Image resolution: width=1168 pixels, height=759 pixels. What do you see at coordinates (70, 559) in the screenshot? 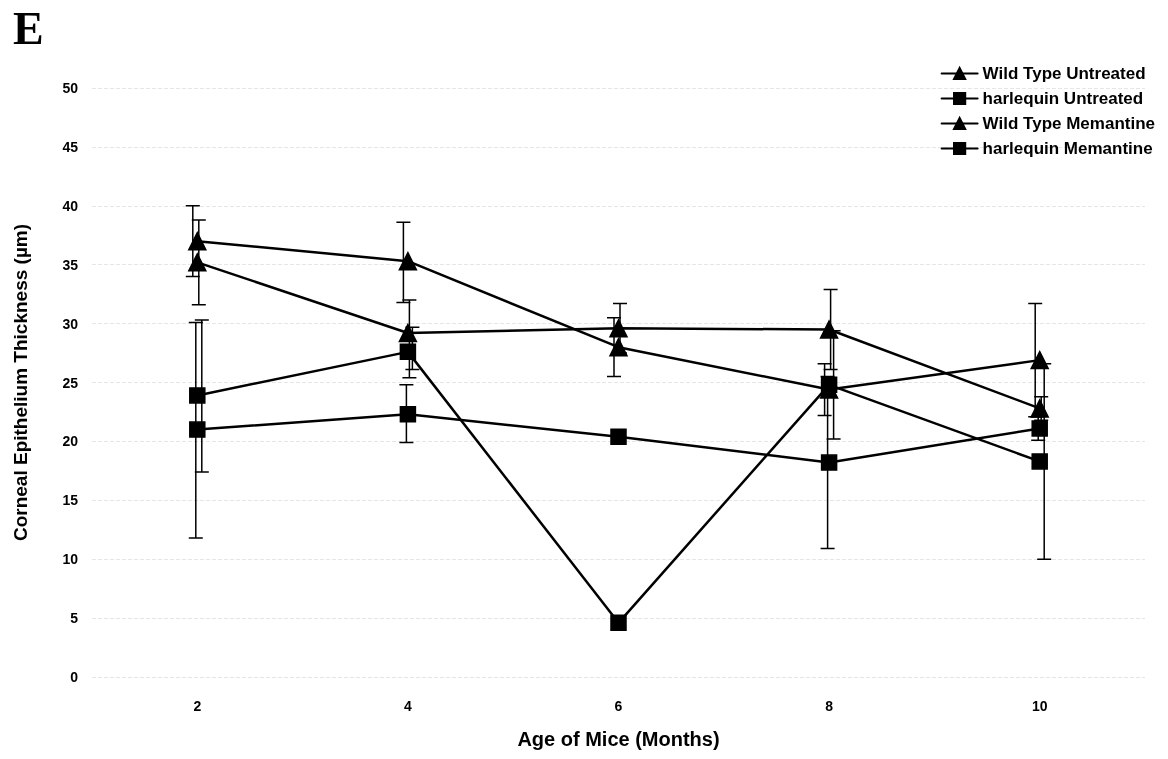
I see `y-tick-label: 10` at bounding box center [70, 559].